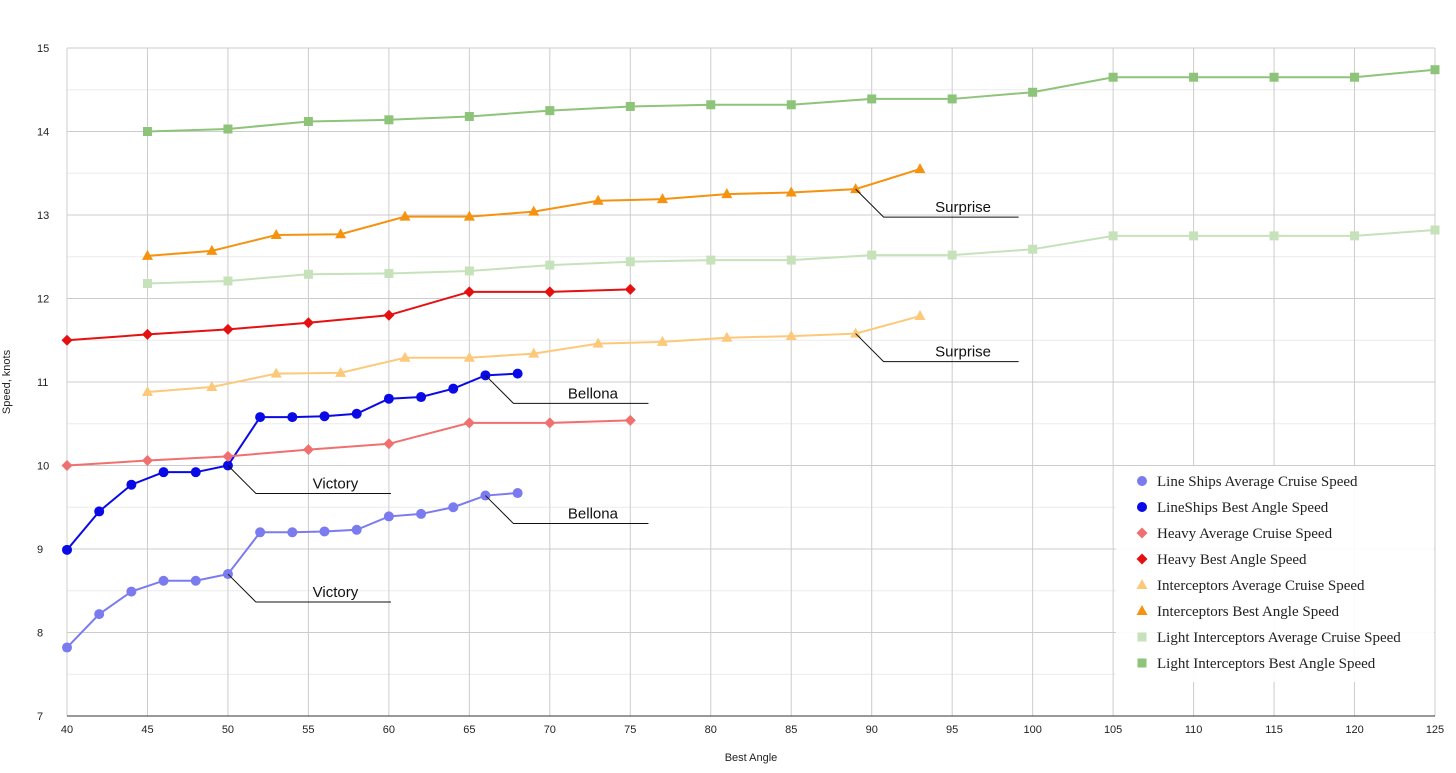 Image resolution: width=1456 pixels, height=773 pixels. What do you see at coordinates (872, 730) in the screenshot?
I see `x-tick-label: 90` at bounding box center [872, 730].